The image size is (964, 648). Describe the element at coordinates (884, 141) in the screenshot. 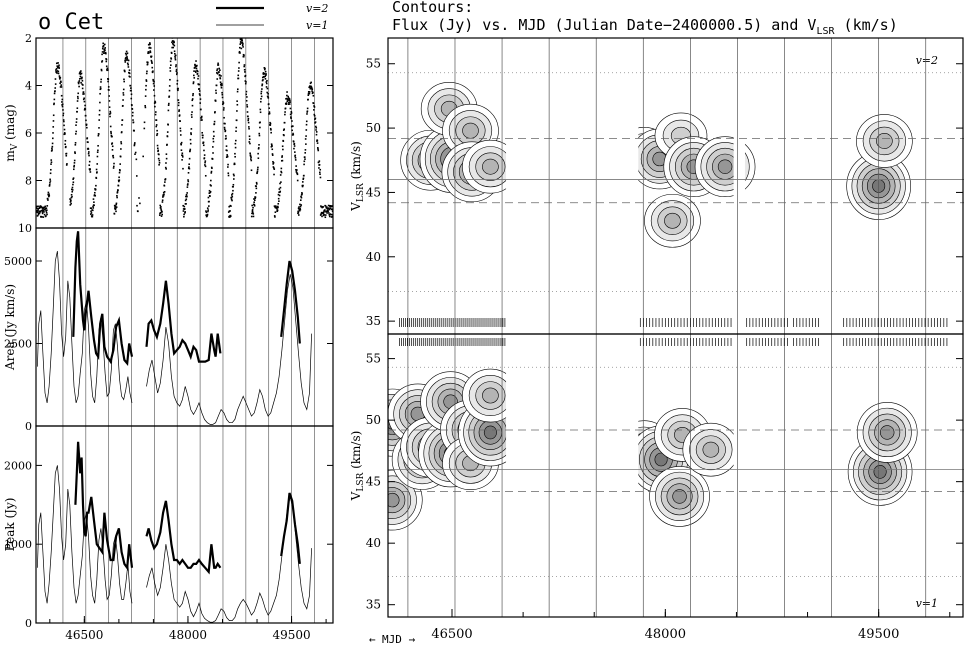

I see `v2-contour` at that location.